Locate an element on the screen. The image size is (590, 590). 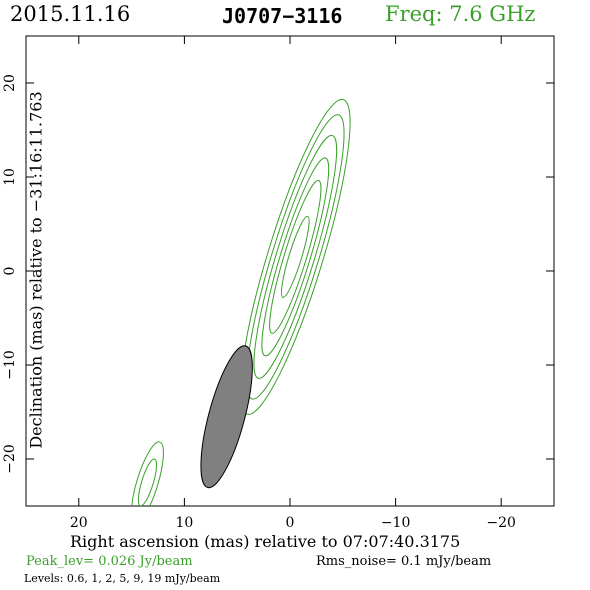
observation-date: 2015.11.16 is located at coordinates (70, 14).